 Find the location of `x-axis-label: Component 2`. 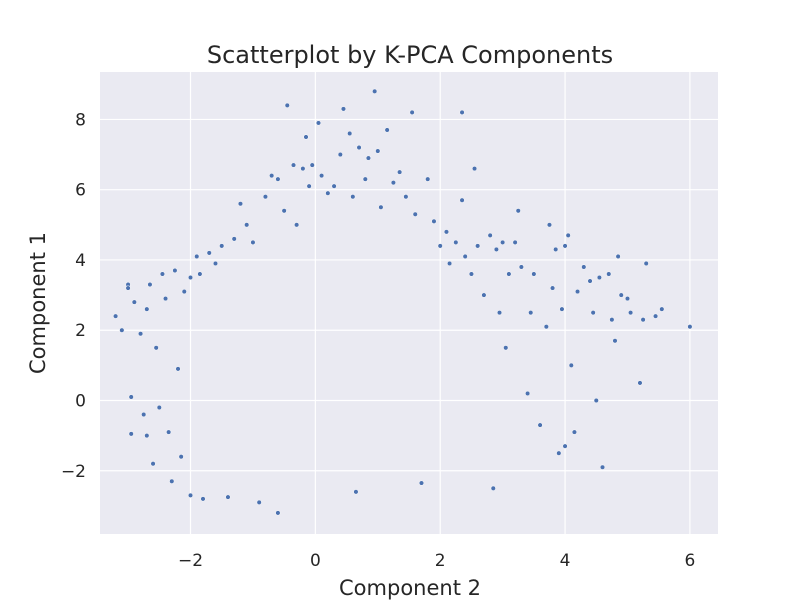

x-axis-label: Component 2 is located at coordinates (410, 588).